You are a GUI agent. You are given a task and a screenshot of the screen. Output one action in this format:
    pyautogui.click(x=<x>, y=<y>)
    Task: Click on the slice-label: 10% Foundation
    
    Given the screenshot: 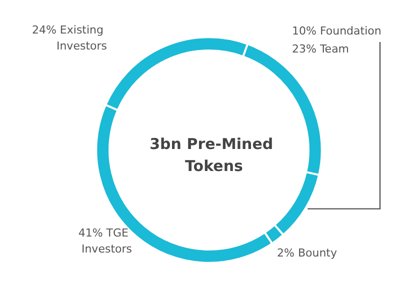 What is the action you would take?
    pyautogui.click(x=337, y=31)
    